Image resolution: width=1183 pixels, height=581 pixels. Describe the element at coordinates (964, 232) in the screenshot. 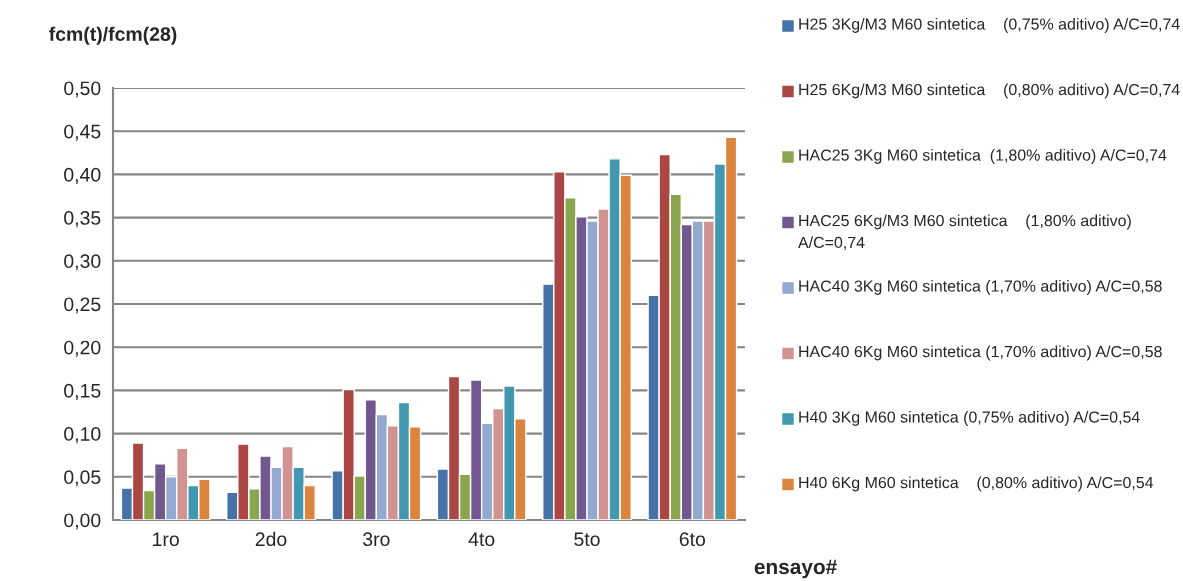

I see `legend-label: HAC25 6Kg/M3 M60 sintetica (1,80% aditivo) A/C=0,74` at that location.